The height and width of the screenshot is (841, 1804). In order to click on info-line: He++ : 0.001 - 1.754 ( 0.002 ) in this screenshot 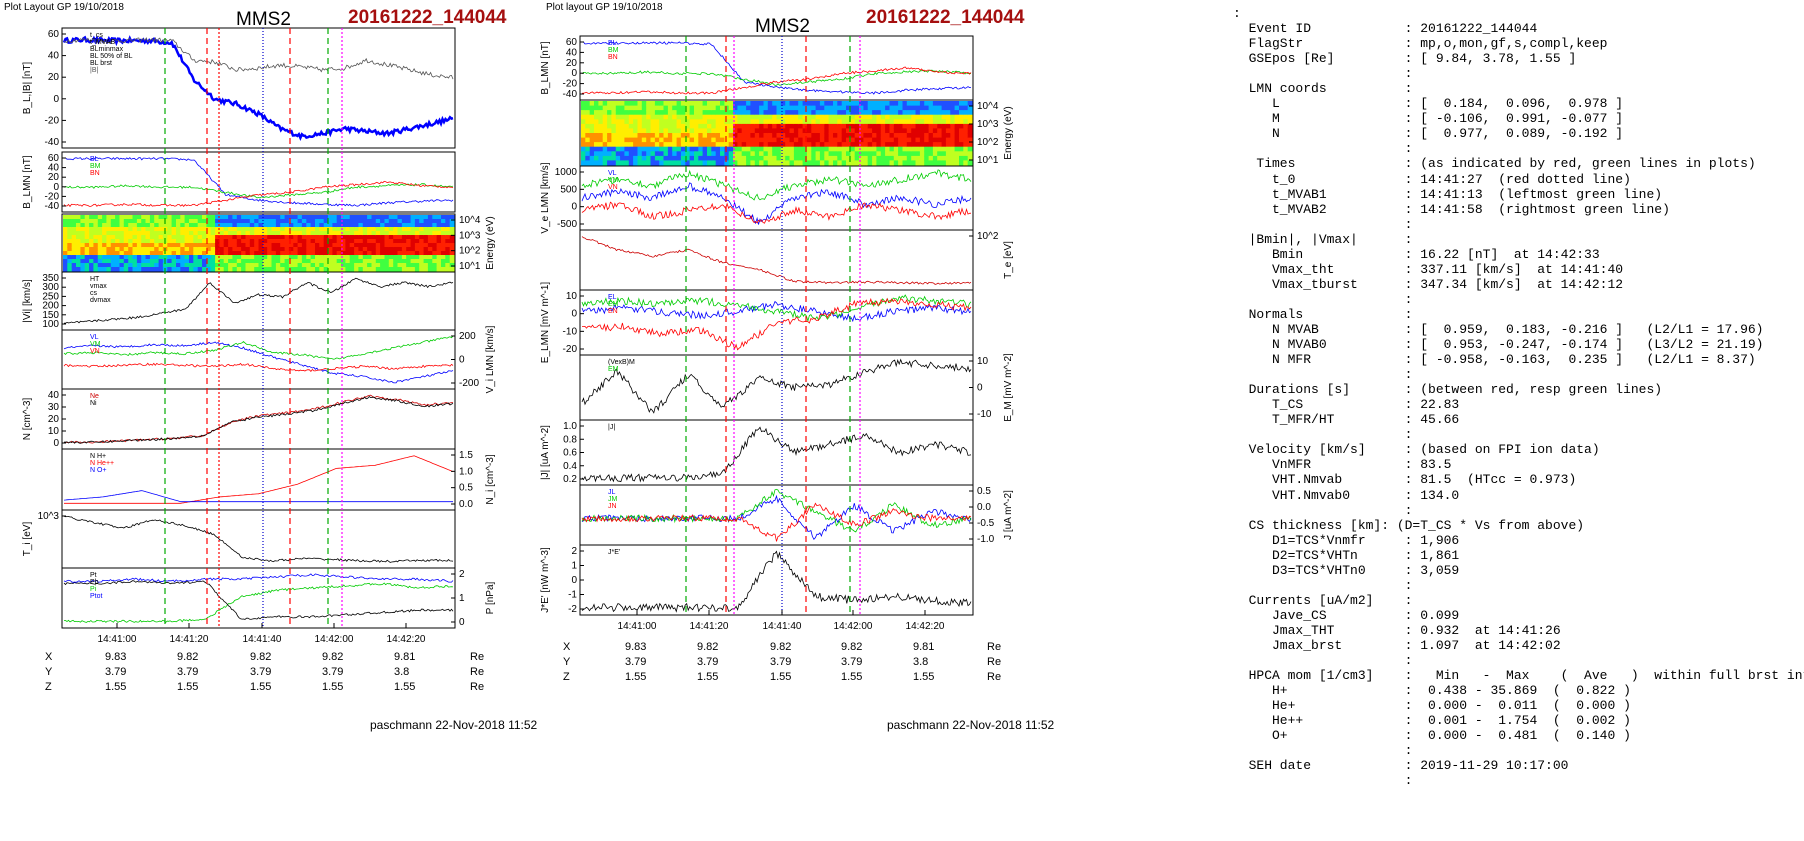, I will do `click(1432, 721)`.